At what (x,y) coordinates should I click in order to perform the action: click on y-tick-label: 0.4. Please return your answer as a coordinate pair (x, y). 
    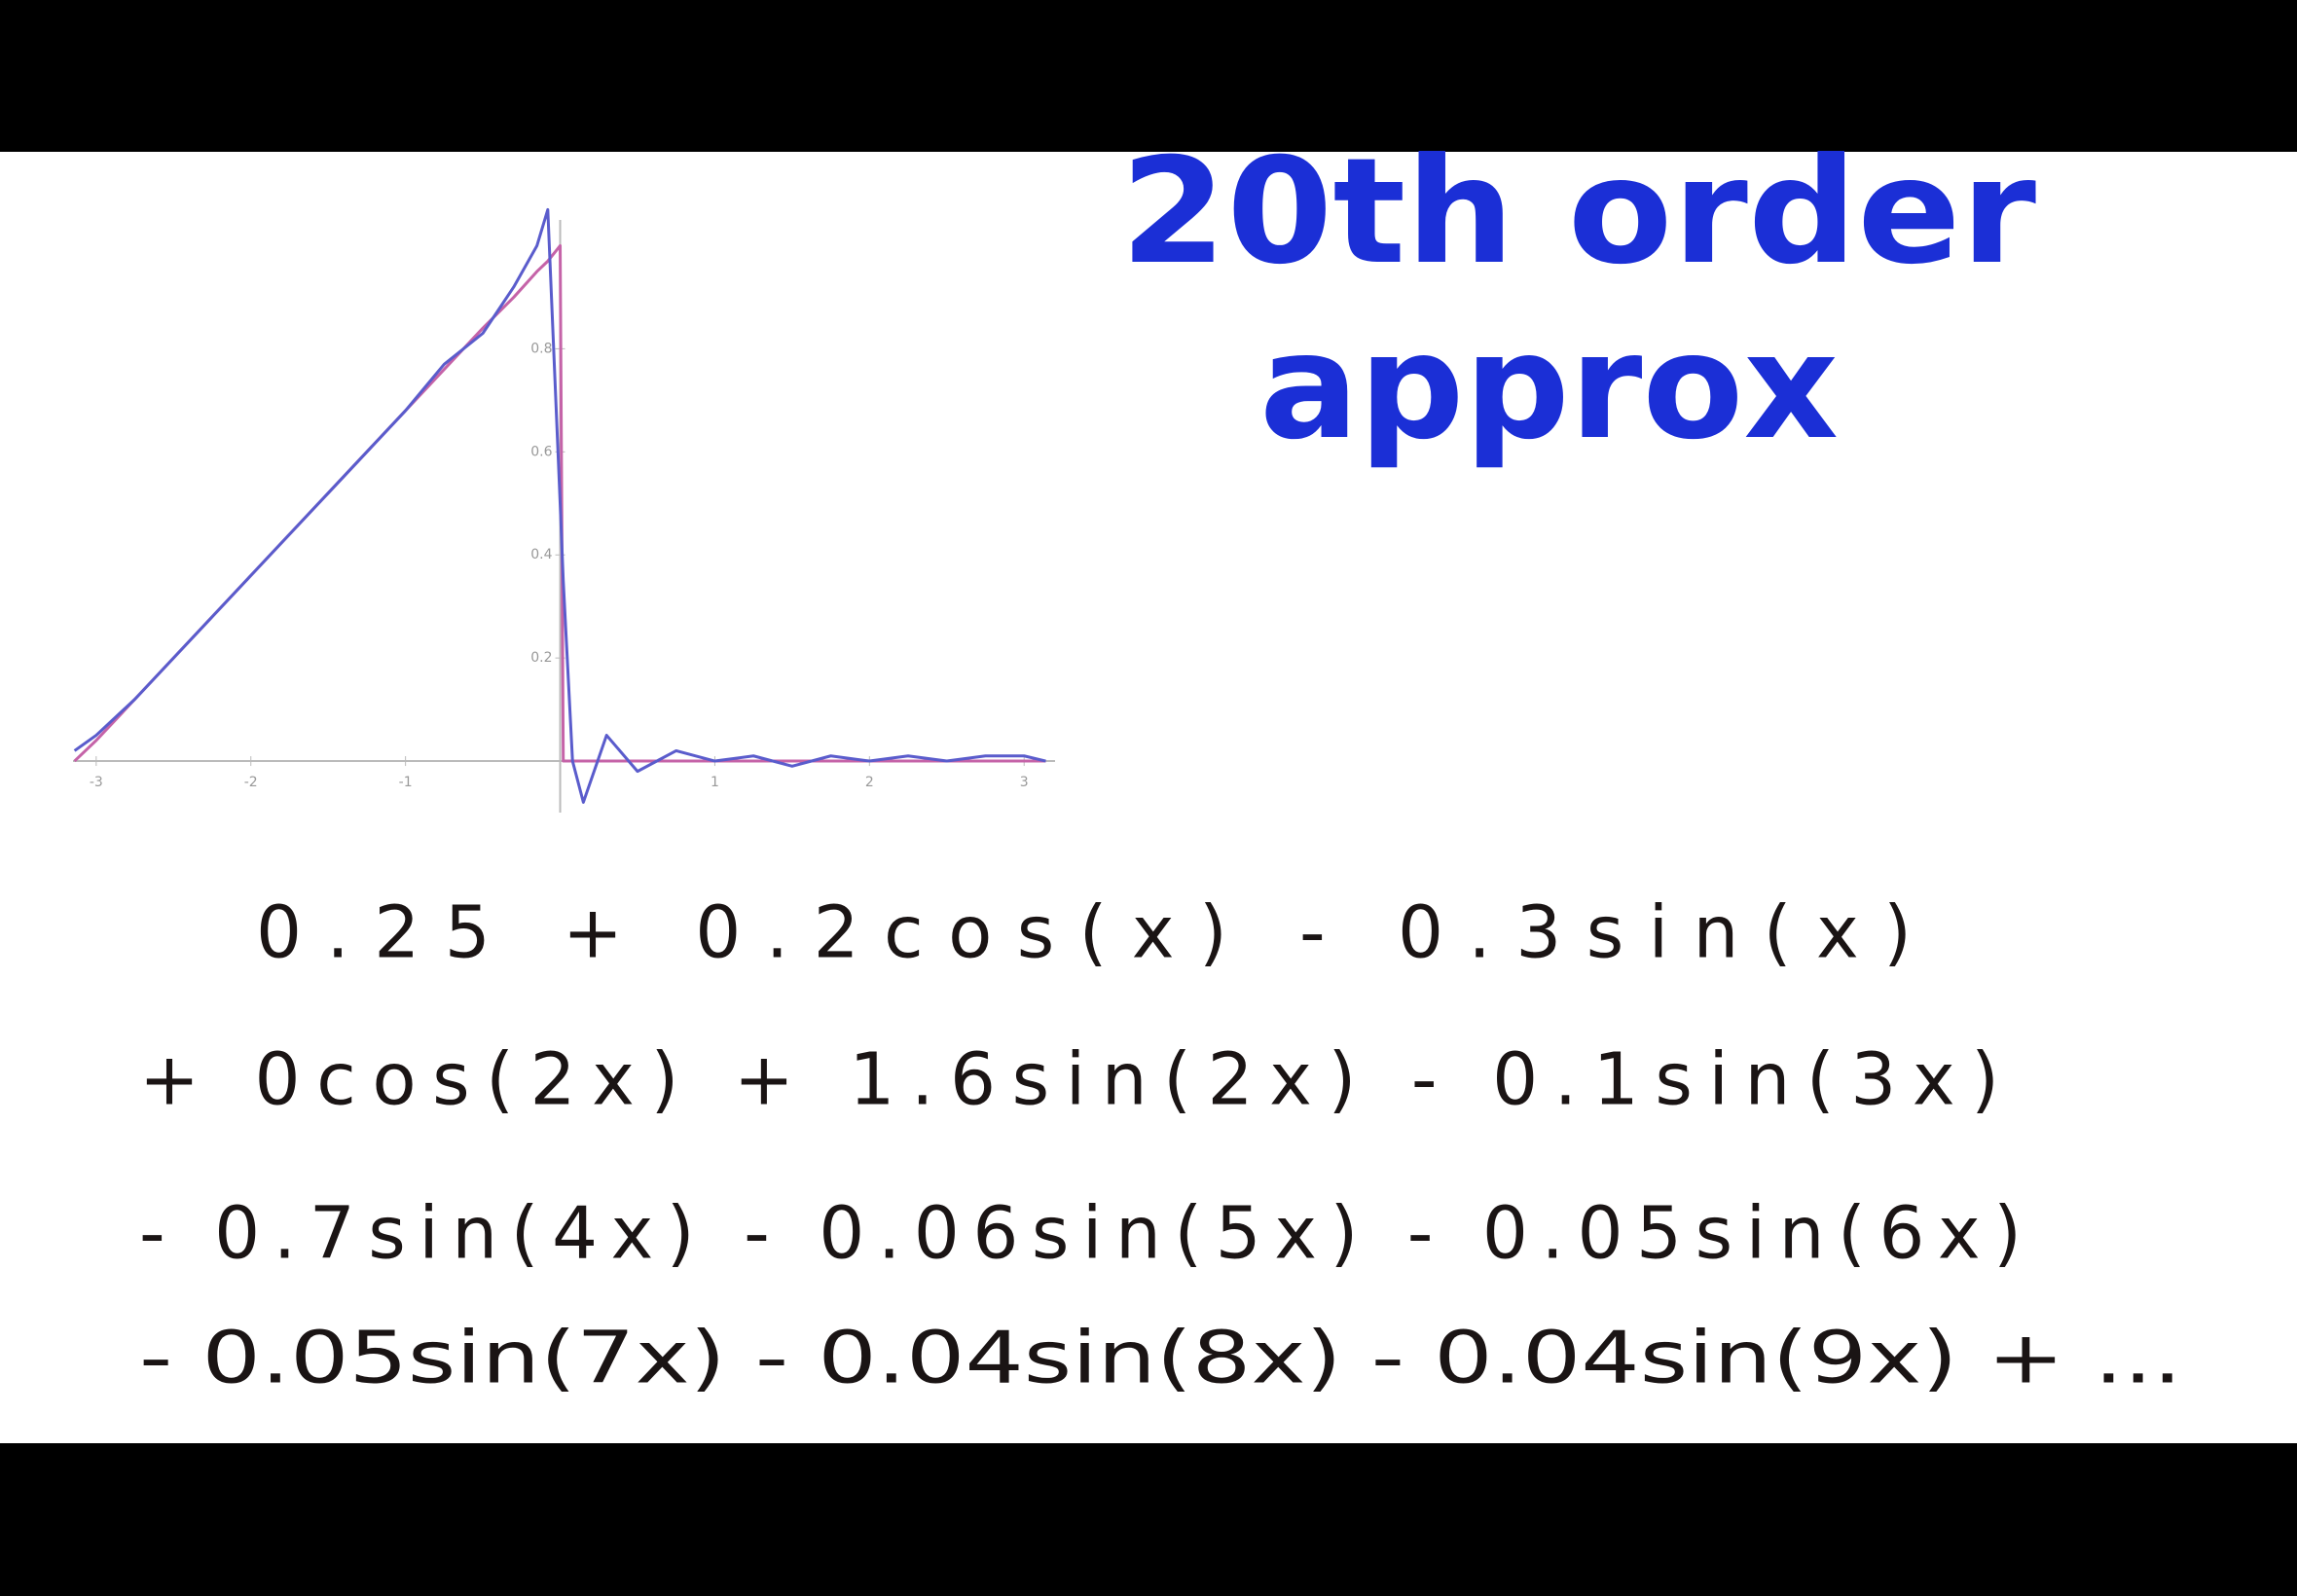
    Looking at the image, I should click on (541, 554).